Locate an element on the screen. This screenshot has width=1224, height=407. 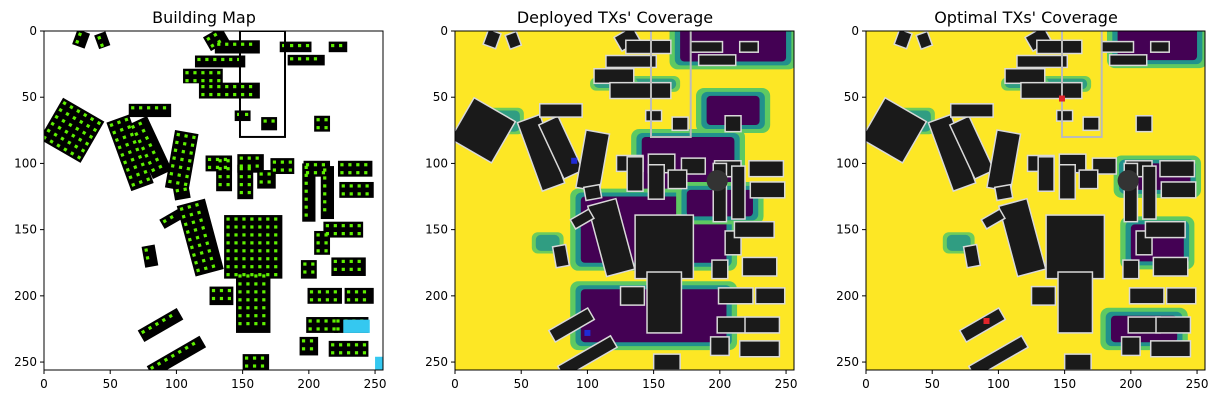
x-tick-label: 0 is located at coordinates (455, 384).